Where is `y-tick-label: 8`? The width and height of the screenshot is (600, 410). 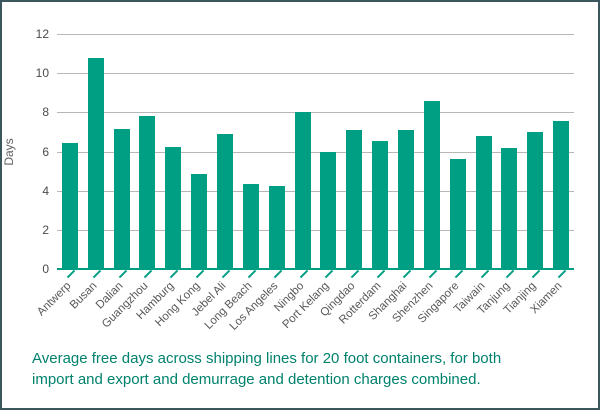 y-tick-label: 8 is located at coordinates (45, 112).